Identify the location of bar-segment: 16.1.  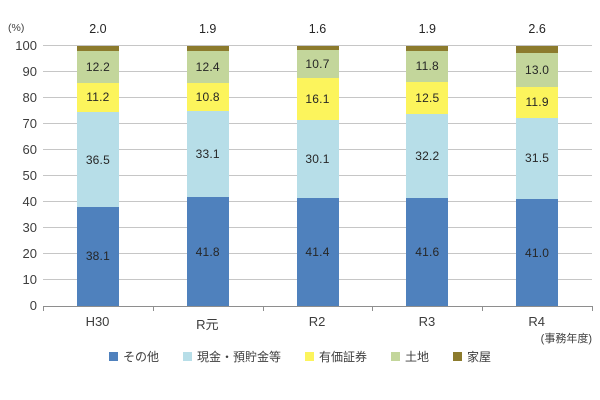
(317, 99).